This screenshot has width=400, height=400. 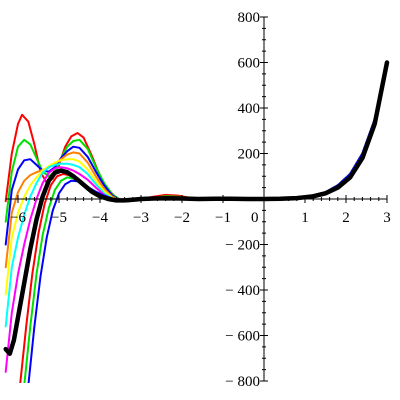 I want to click on x-tick-label: 1, so click(x=305, y=218).